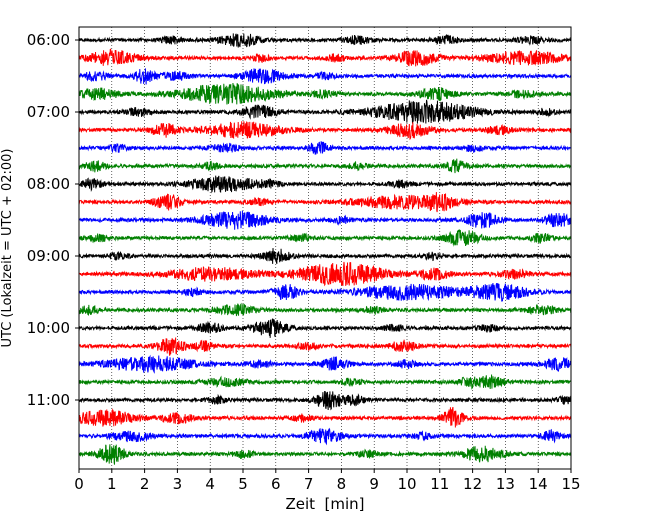 This screenshot has width=650, height=520. What do you see at coordinates (112, 484) in the screenshot?
I see `x-tick-label: 1` at bounding box center [112, 484].